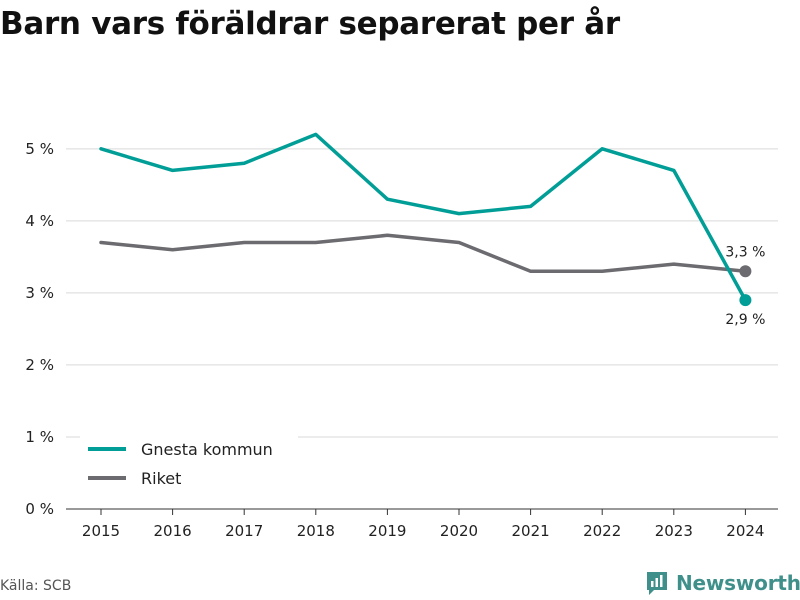 The width and height of the screenshot is (800, 600). What do you see at coordinates (39, 509) in the screenshot?
I see `y-tick-label: 0 %` at bounding box center [39, 509].